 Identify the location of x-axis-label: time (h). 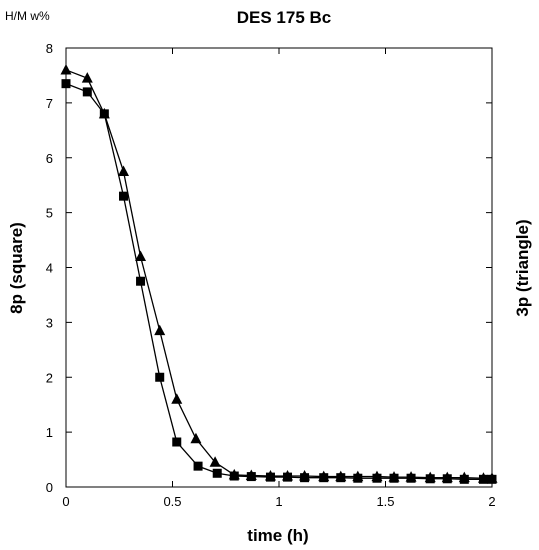
(277, 535).